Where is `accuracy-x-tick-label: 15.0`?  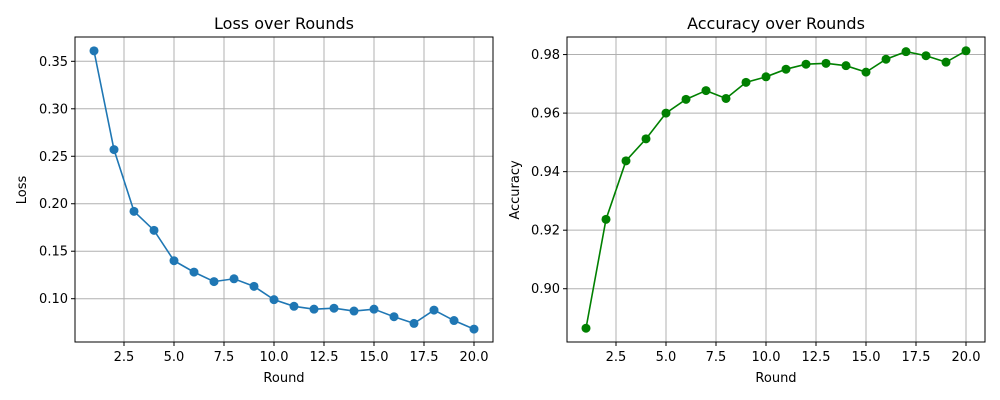
accuracy-x-tick-label: 15.0 is located at coordinates (866, 357).